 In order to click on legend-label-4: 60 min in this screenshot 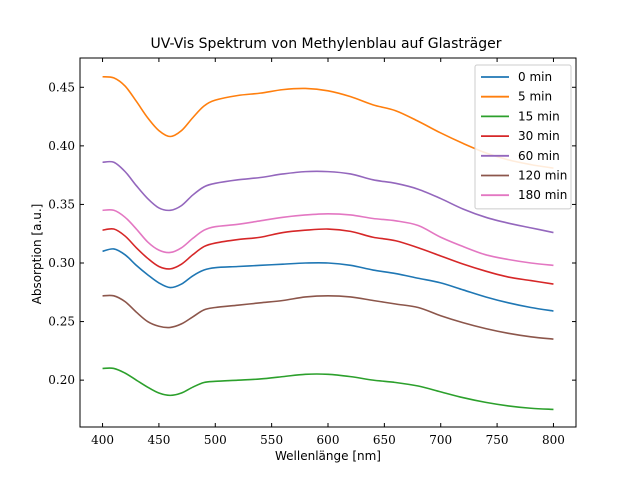, I will do `click(539, 156)`.